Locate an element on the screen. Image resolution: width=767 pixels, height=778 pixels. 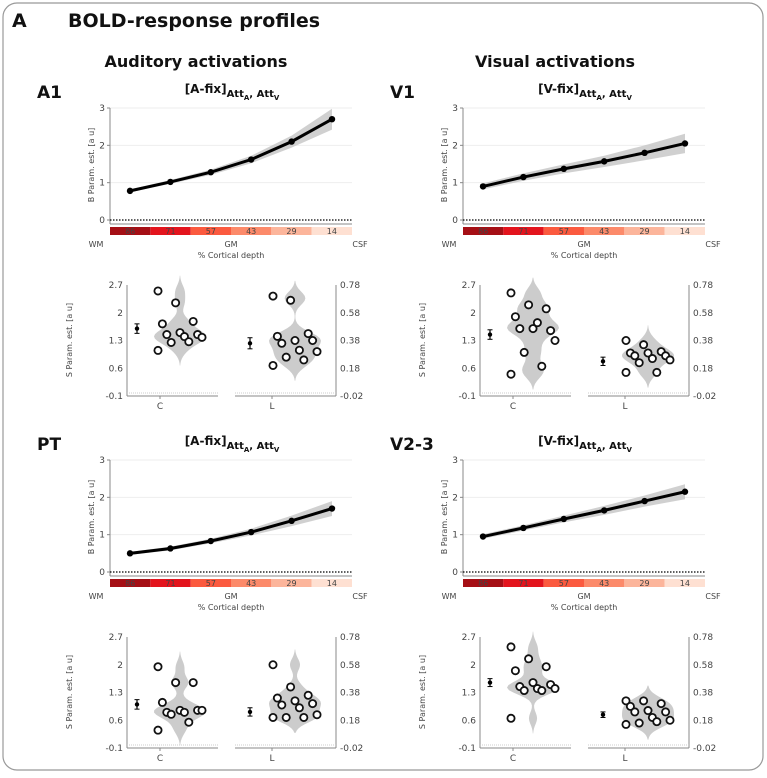
panel-subtitle: [A-fix]AttA, AttV is located at coordinates (232, 444).